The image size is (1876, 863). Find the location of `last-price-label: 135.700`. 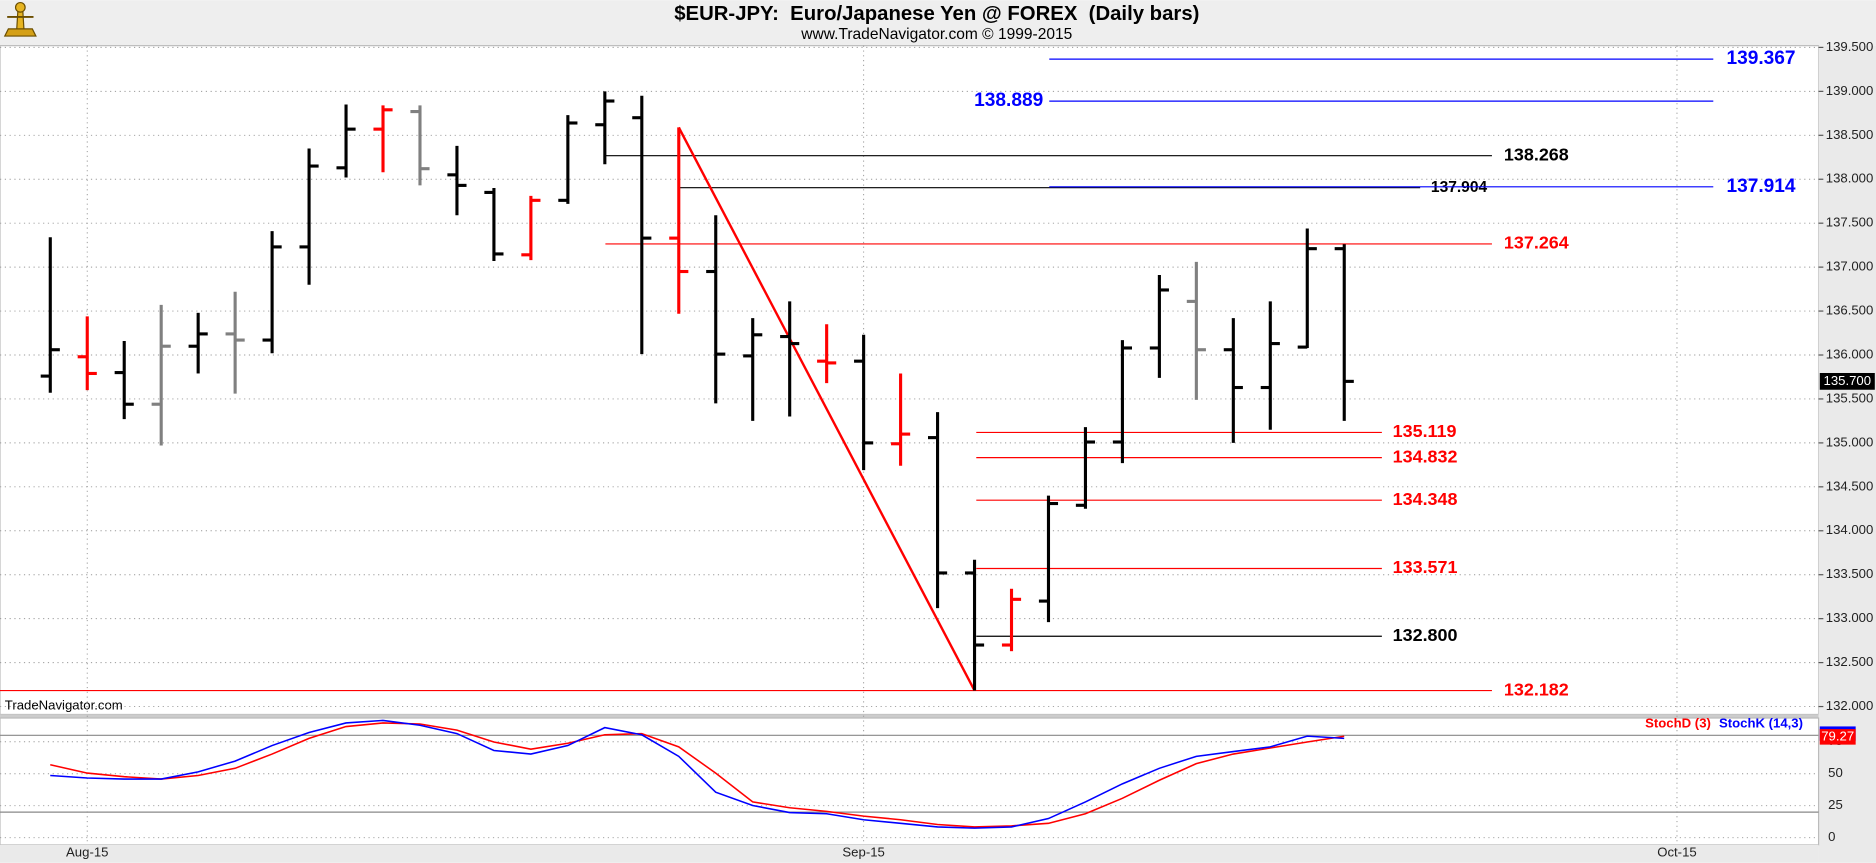

last-price-label: 135.700 is located at coordinates (1848, 380).